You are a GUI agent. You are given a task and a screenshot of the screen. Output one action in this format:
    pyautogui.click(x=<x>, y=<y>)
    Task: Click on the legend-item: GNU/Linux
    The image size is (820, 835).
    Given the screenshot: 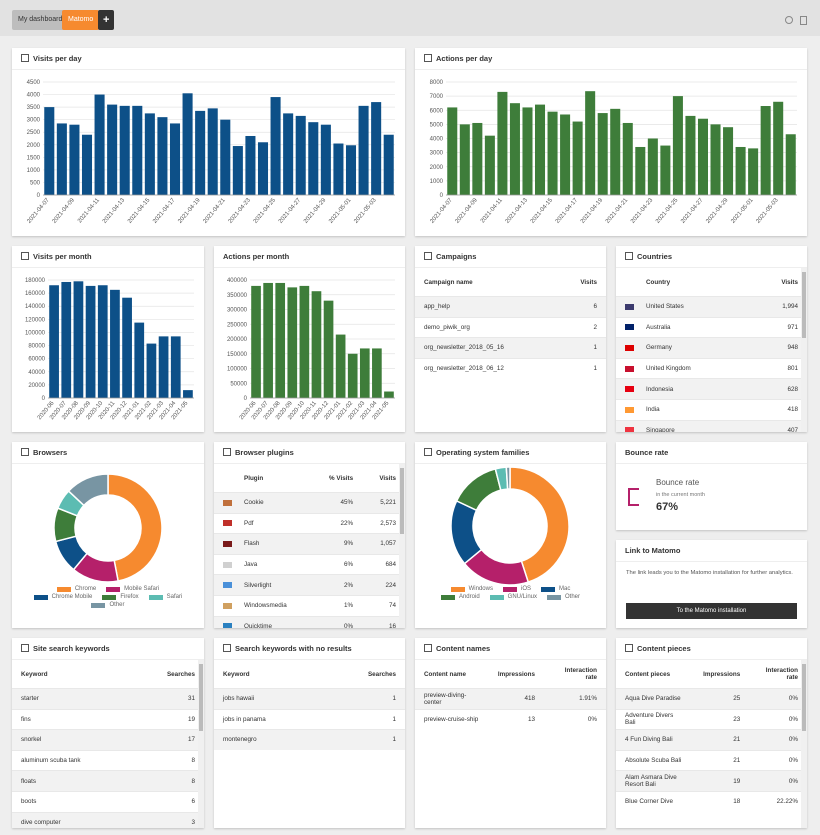 What is the action you would take?
    pyautogui.click(x=513, y=597)
    